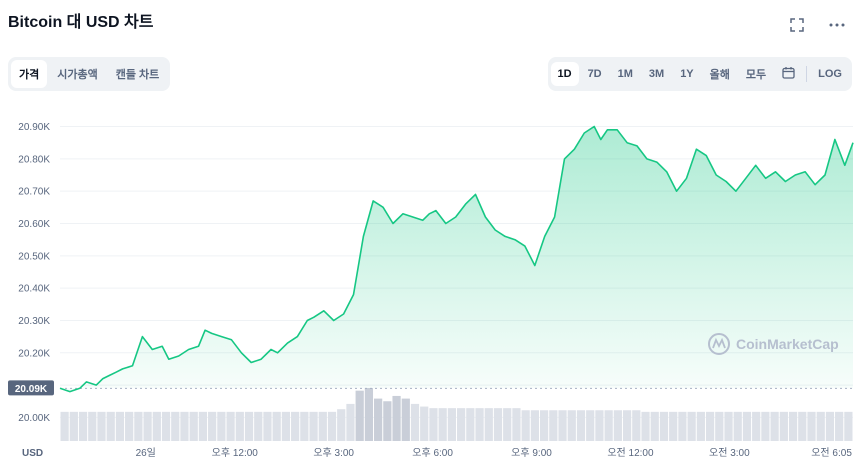 The image size is (860, 465). What do you see at coordinates (564, 74) in the screenshot?
I see `range-1d: 1D` at bounding box center [564, 74].